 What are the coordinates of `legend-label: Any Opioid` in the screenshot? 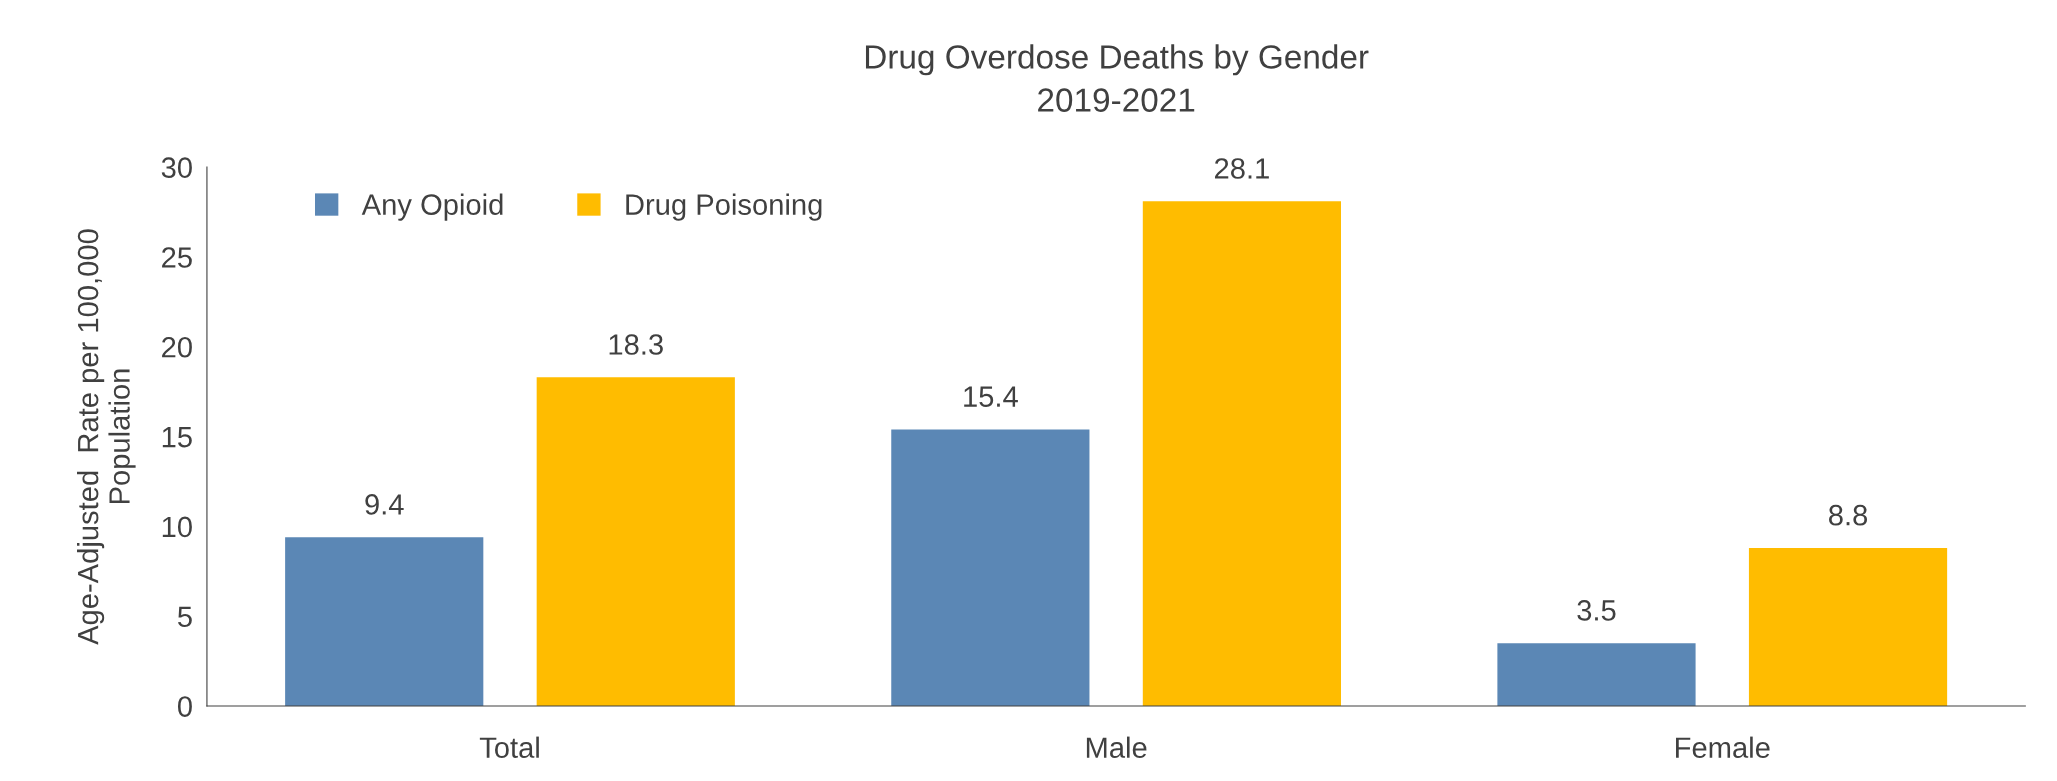 It's located at (432, 207).